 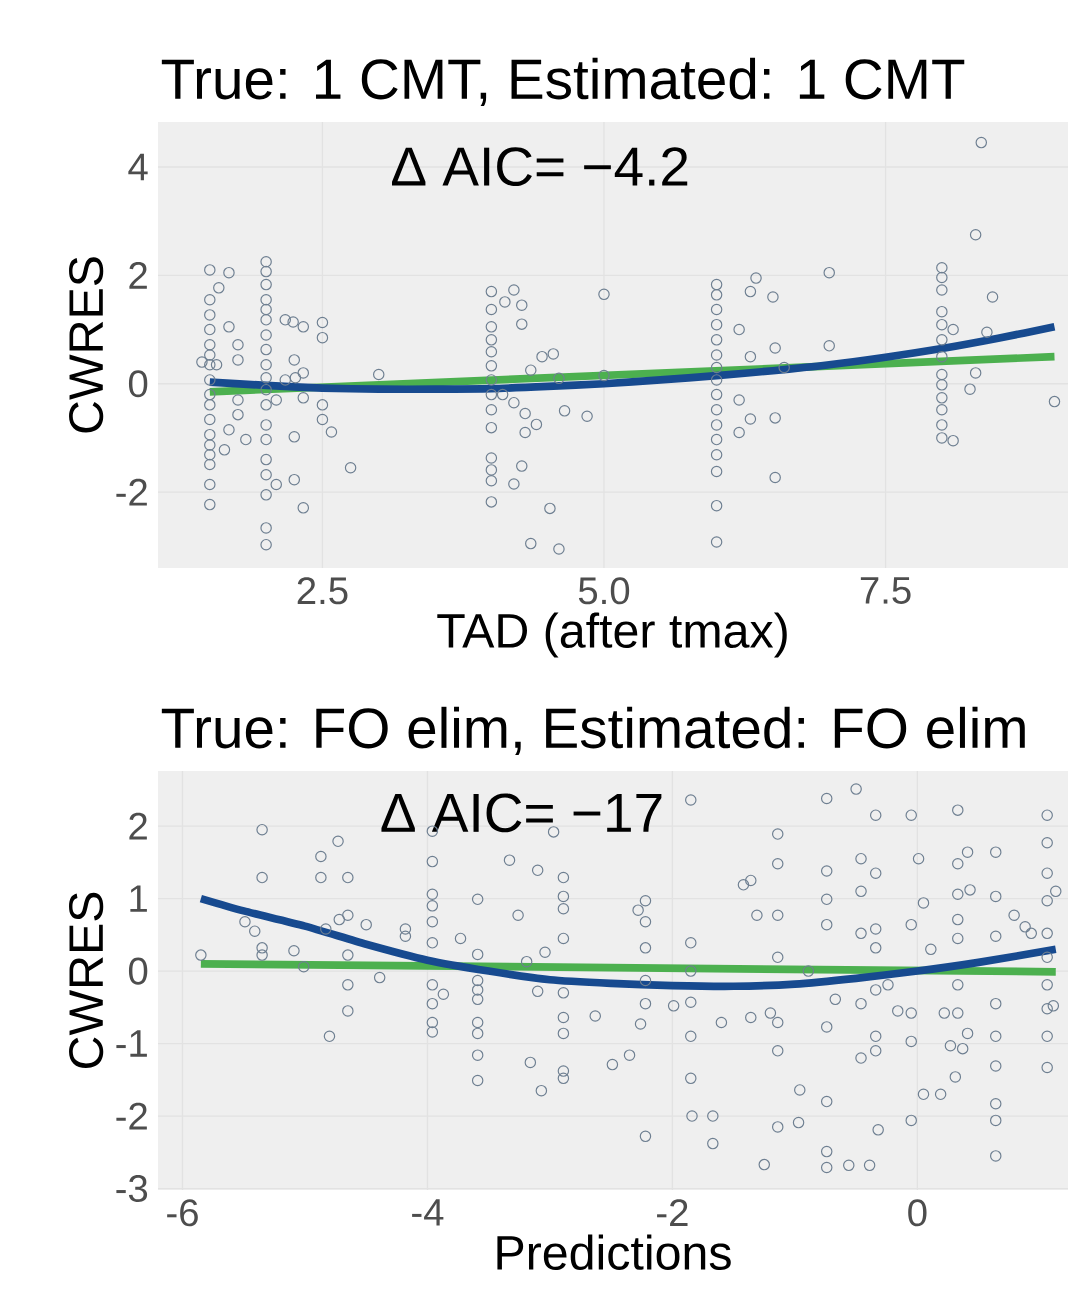 I want to click on y-tick-label: -3, so click(x=132, y=1188).